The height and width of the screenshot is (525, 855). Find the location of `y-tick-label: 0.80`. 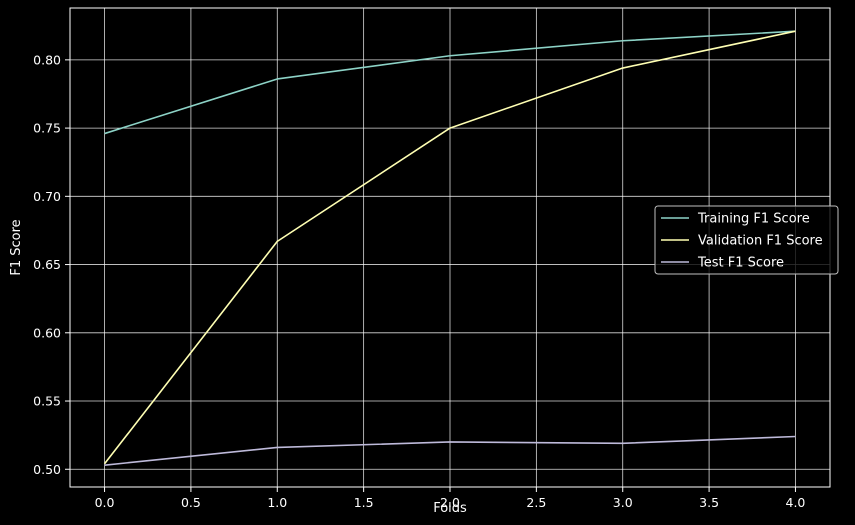

y-tick-label: 0.80 is located at coordinates (47, 59).